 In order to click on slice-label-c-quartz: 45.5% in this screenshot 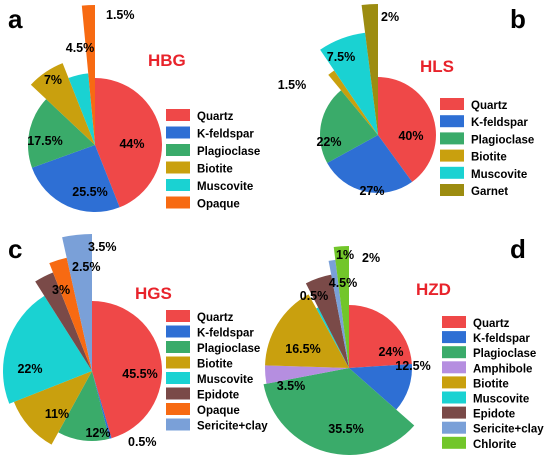, I will do `click(139, 374)`.